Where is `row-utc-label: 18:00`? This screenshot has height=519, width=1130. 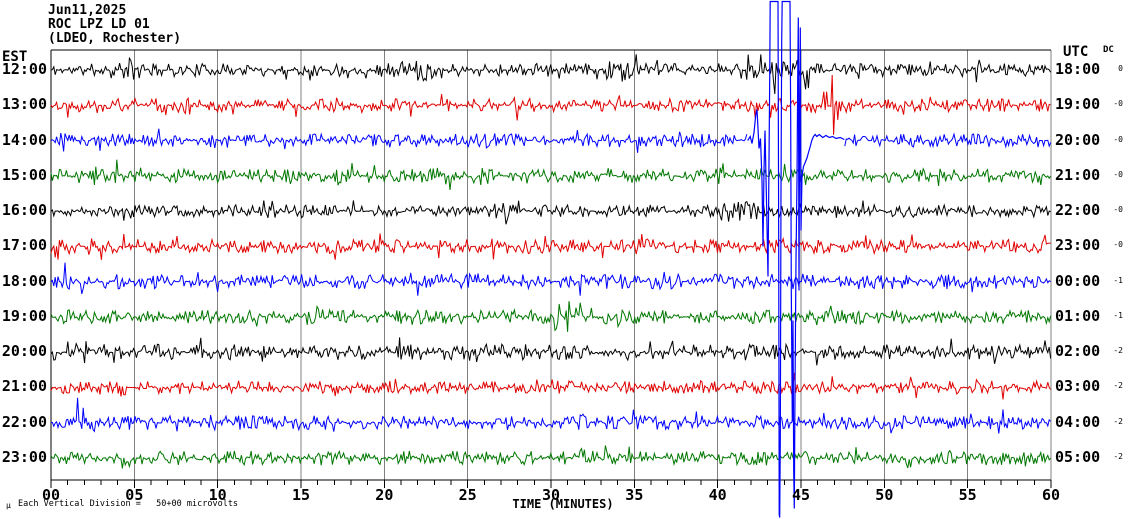
row-utc-label: 18:00 is located at coordinates (1078, 69).